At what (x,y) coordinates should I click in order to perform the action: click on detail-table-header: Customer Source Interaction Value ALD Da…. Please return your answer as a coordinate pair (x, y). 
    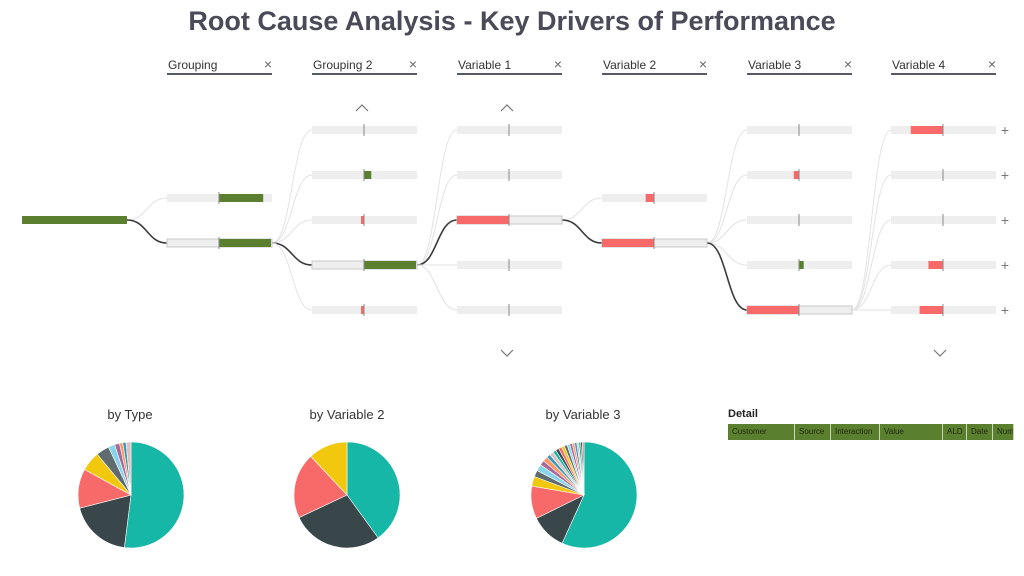
    Looking at the image, I should click on (871, 432).